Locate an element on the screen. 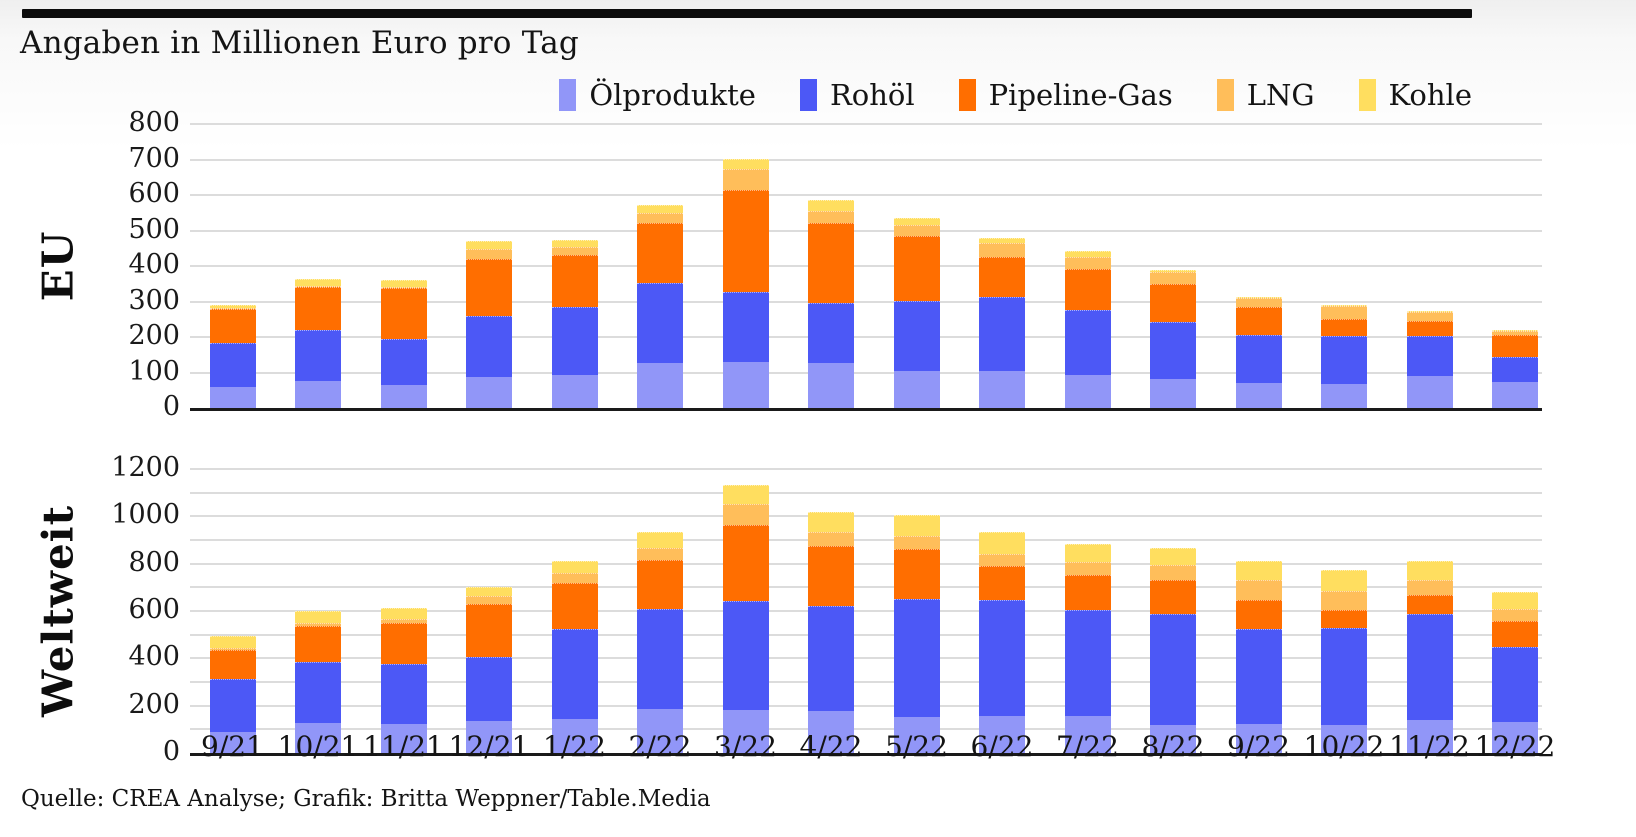 This screenshot has width=1636, height=837. legend-label: LNG is located at coordinates (1280, 95).